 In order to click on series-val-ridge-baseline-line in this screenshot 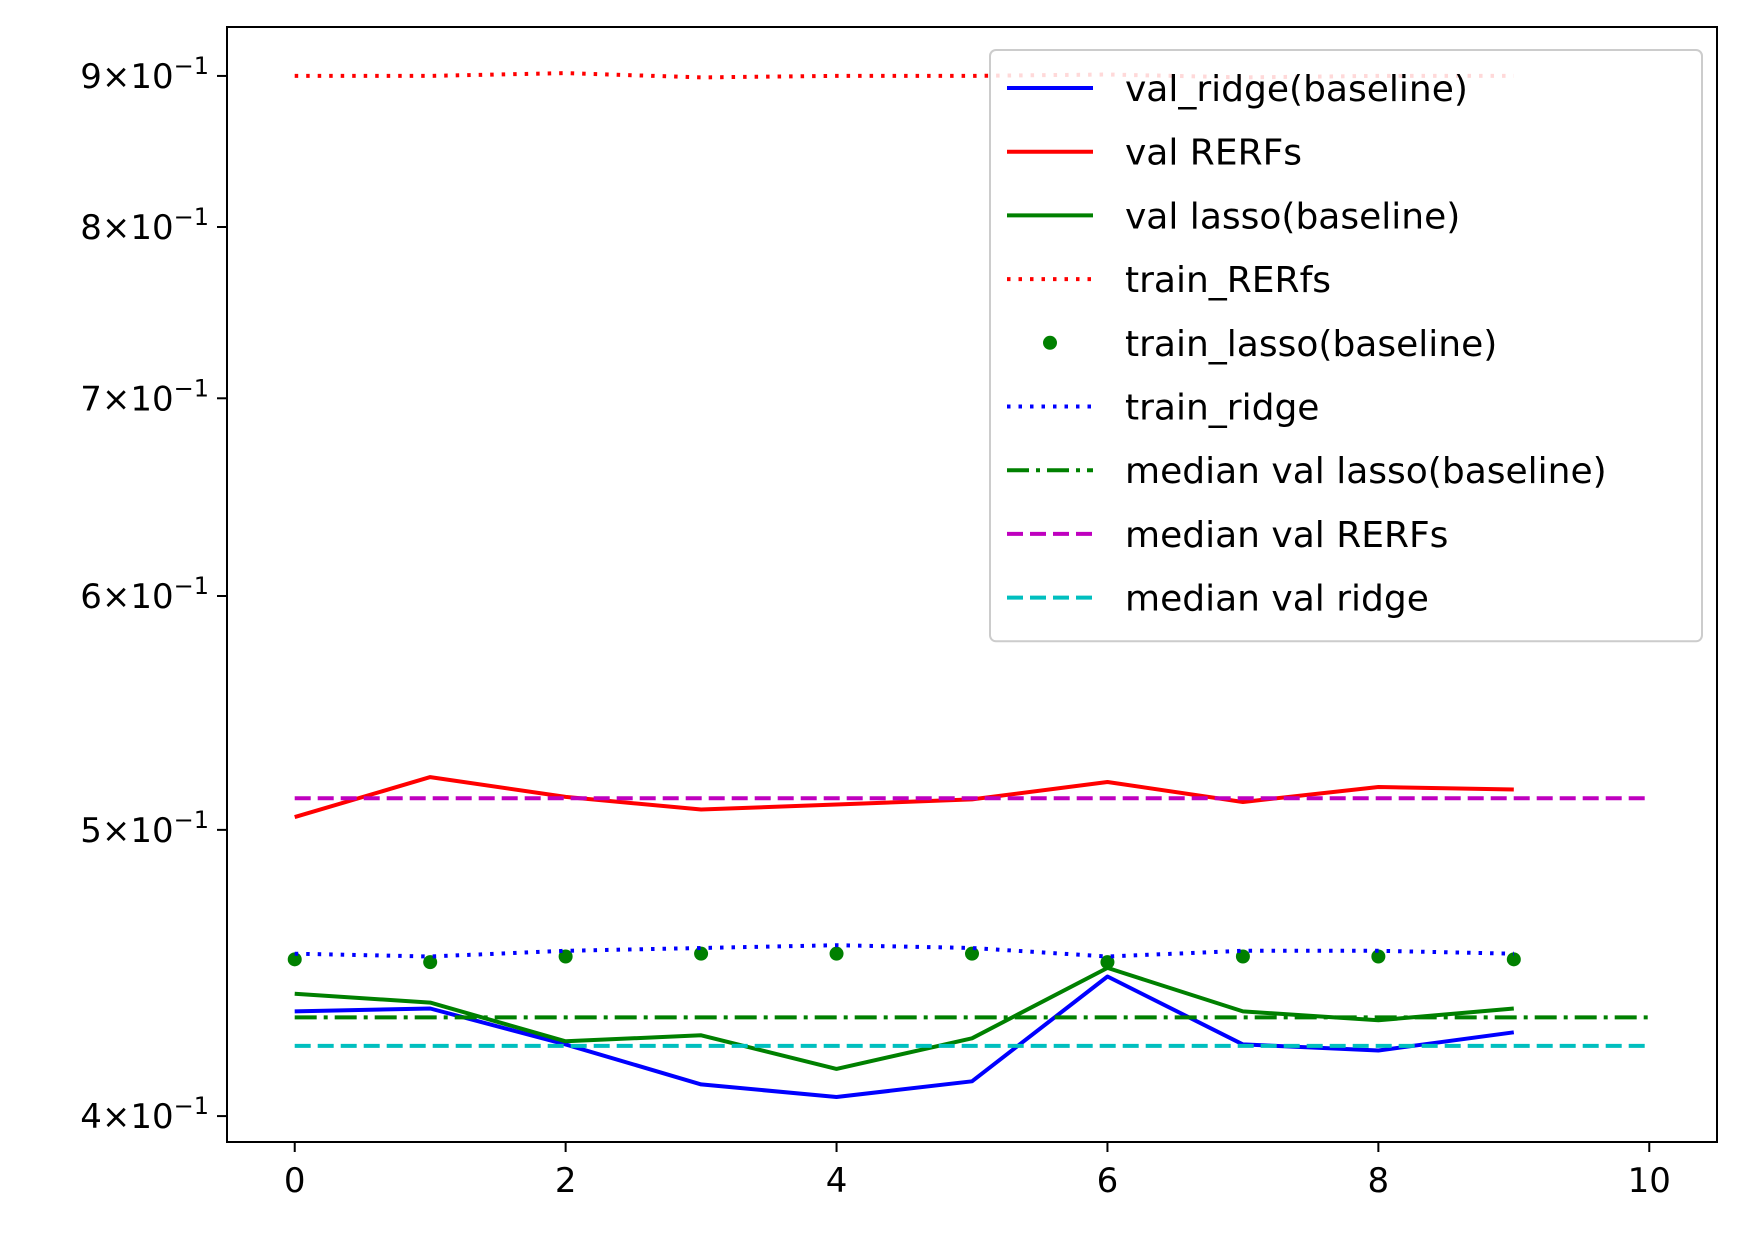, I will do `click(904, 1036)`.